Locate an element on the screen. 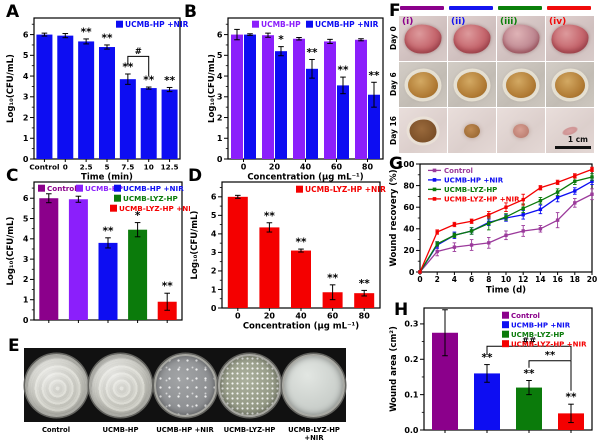 The image size is (600, 445). wound-photo: (ii) is located at coordinates (472, 38).